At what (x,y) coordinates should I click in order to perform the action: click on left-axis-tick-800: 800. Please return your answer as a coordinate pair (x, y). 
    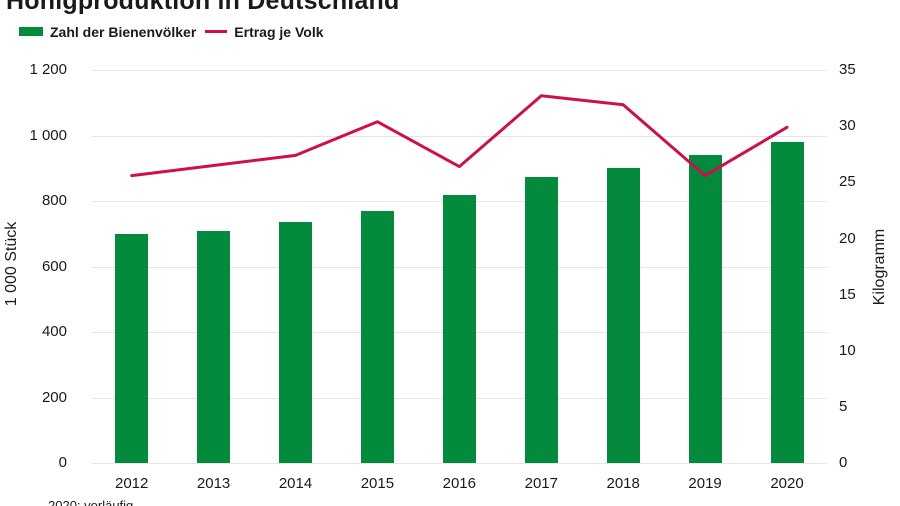
    Looking at the image, I should click on (54, 201).